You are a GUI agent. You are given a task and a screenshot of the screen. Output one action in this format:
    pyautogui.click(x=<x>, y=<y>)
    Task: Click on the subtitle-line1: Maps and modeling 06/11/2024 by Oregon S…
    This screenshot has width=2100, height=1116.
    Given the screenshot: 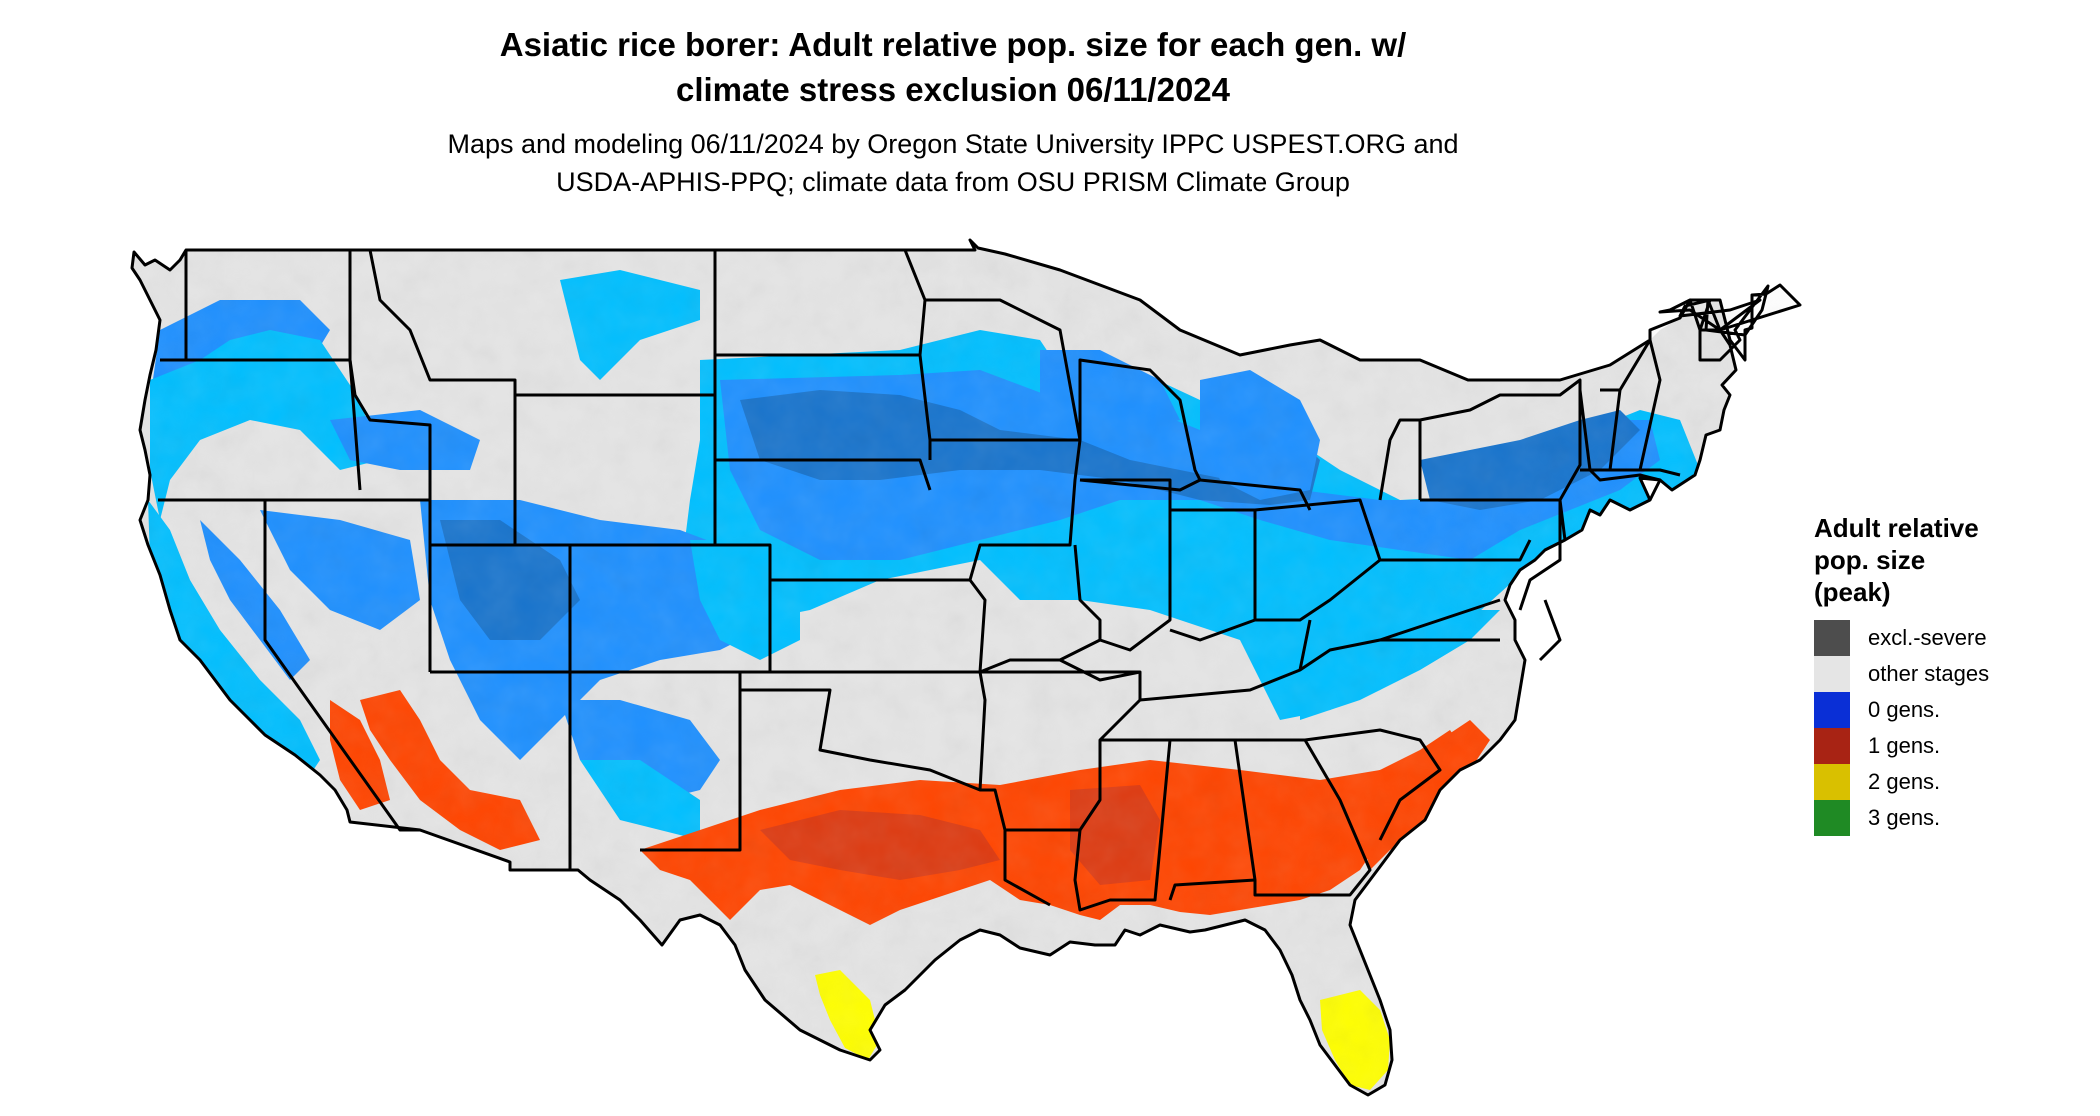 What is the action you would take?
    pyautogui.click(x=953, y=144)
    